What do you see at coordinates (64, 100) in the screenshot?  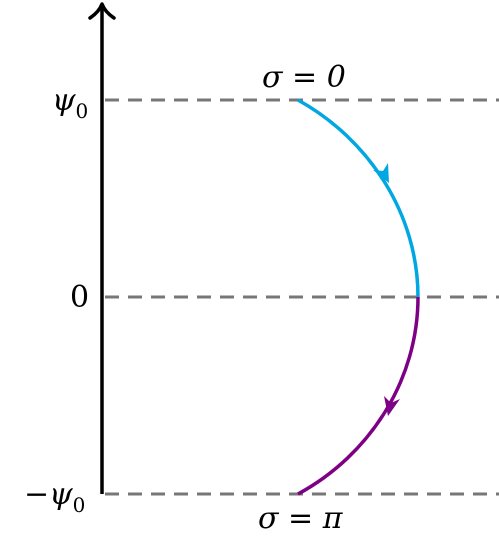 I see `psi-symbol: ψ` at bounding box center [64, 100].